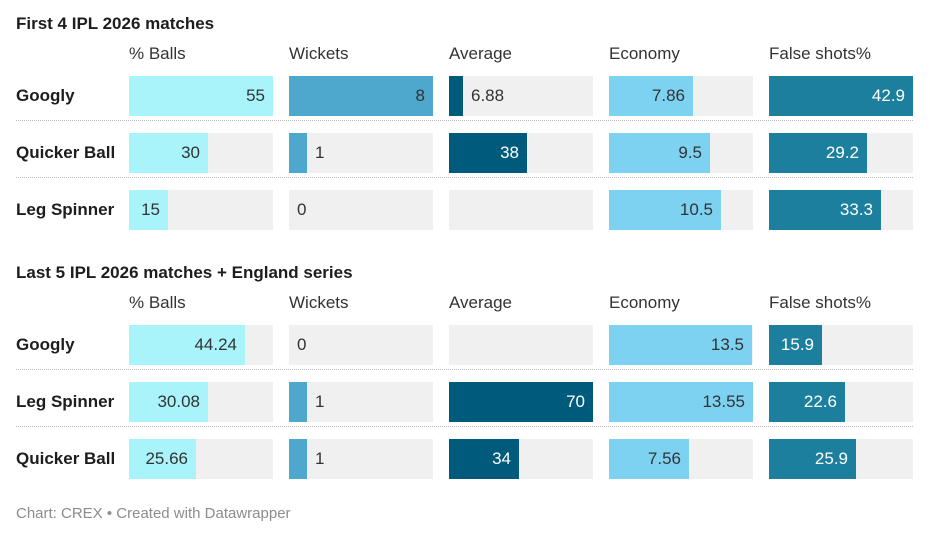 The height and width of the screenshot is (540, 930). Describe the element at coordinates (521, 459) in the screenshot. I see `cell-average: 34` at that location.